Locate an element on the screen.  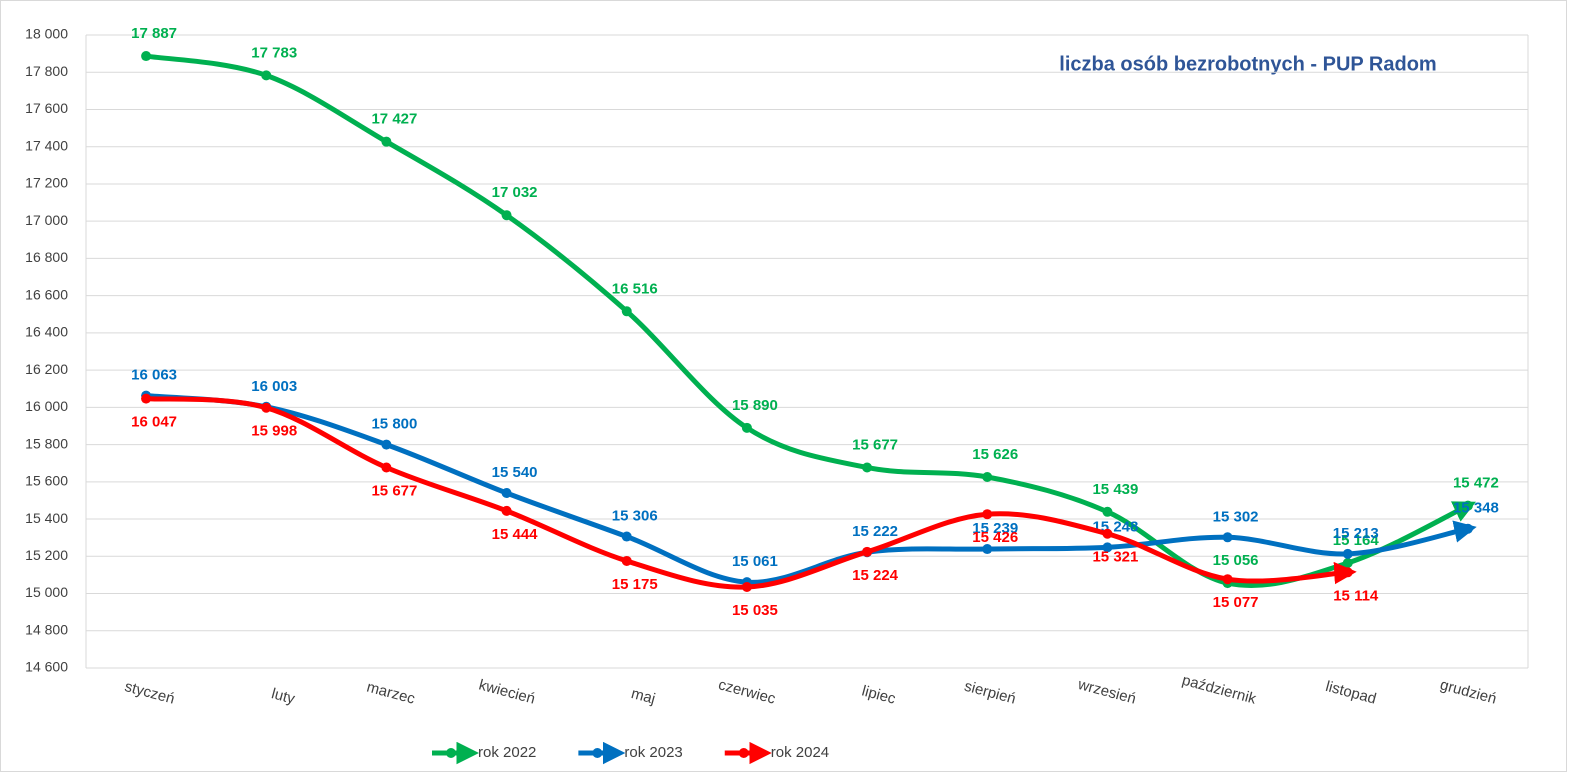
data-label: 16 047 is located at coordinates (154, 422).